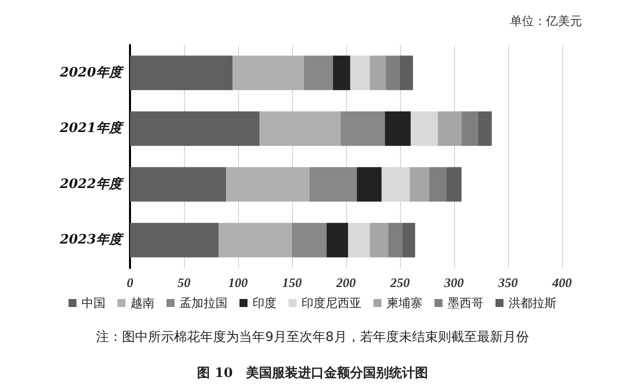 Image resolution: width=625 pixels, height=392 pixels. I want to click on legend-label: 印度尼西亚, so click(332, 303).